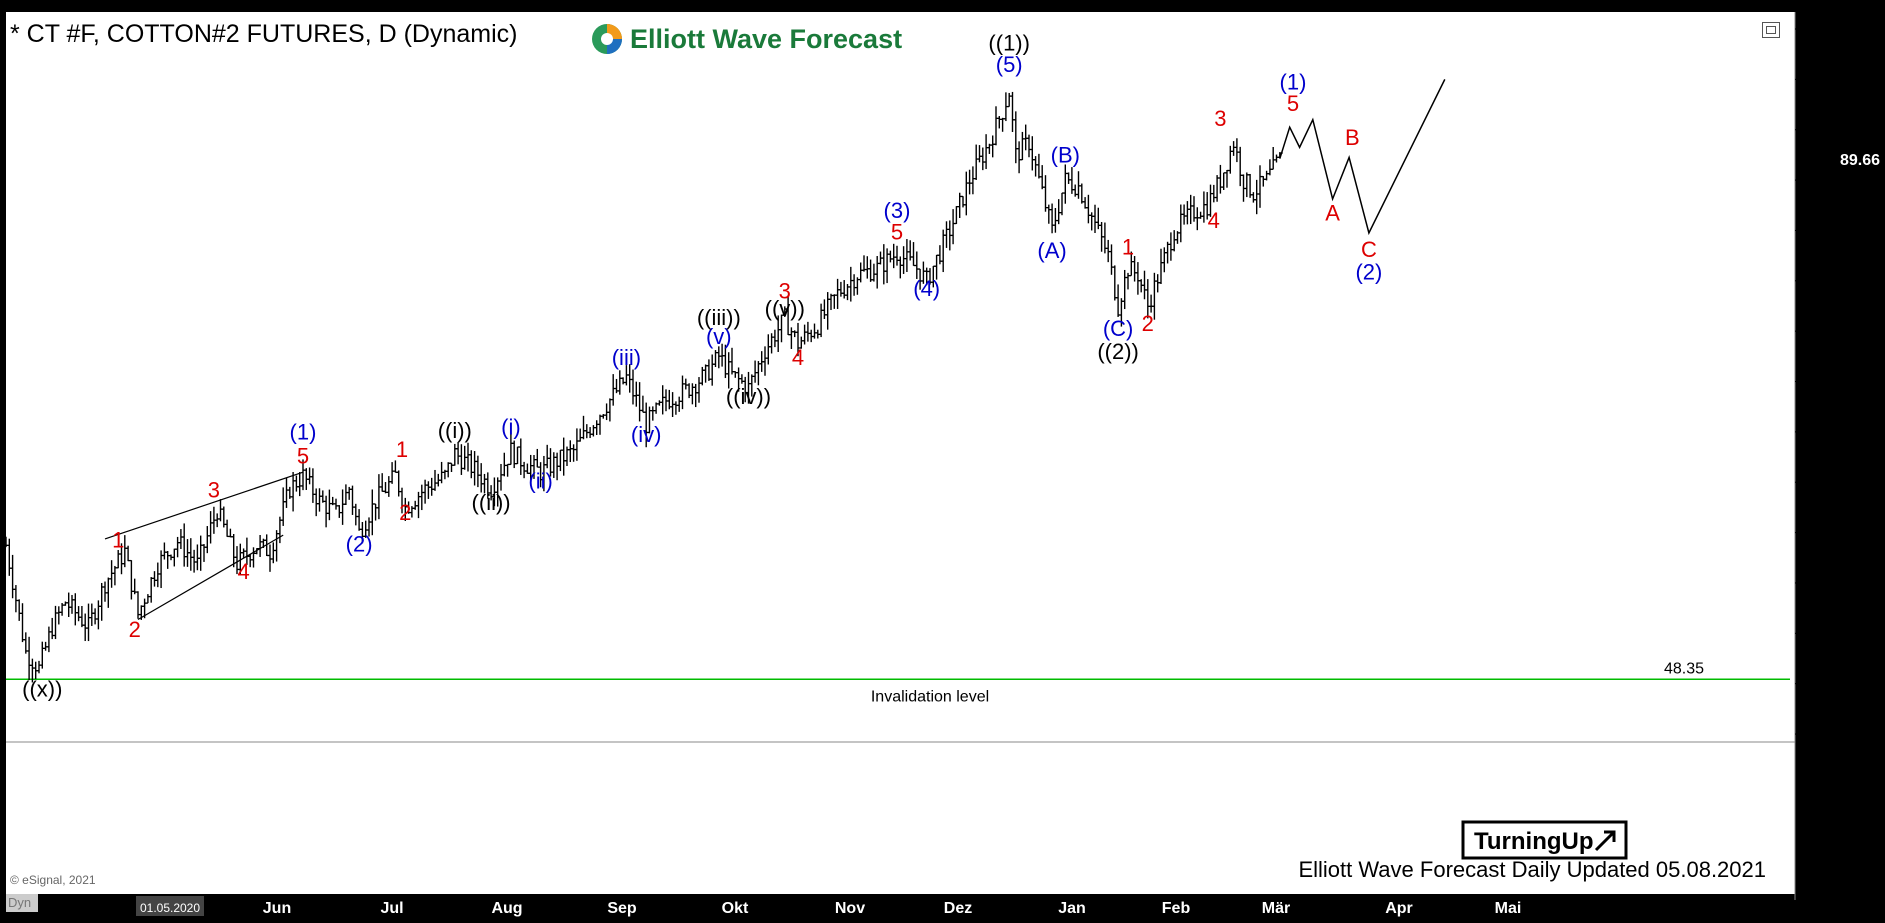  What do you see at coordinates (719, 317) in the screenshot?
I see `wave-label: ((iii))` at bounding box center [719, 317].